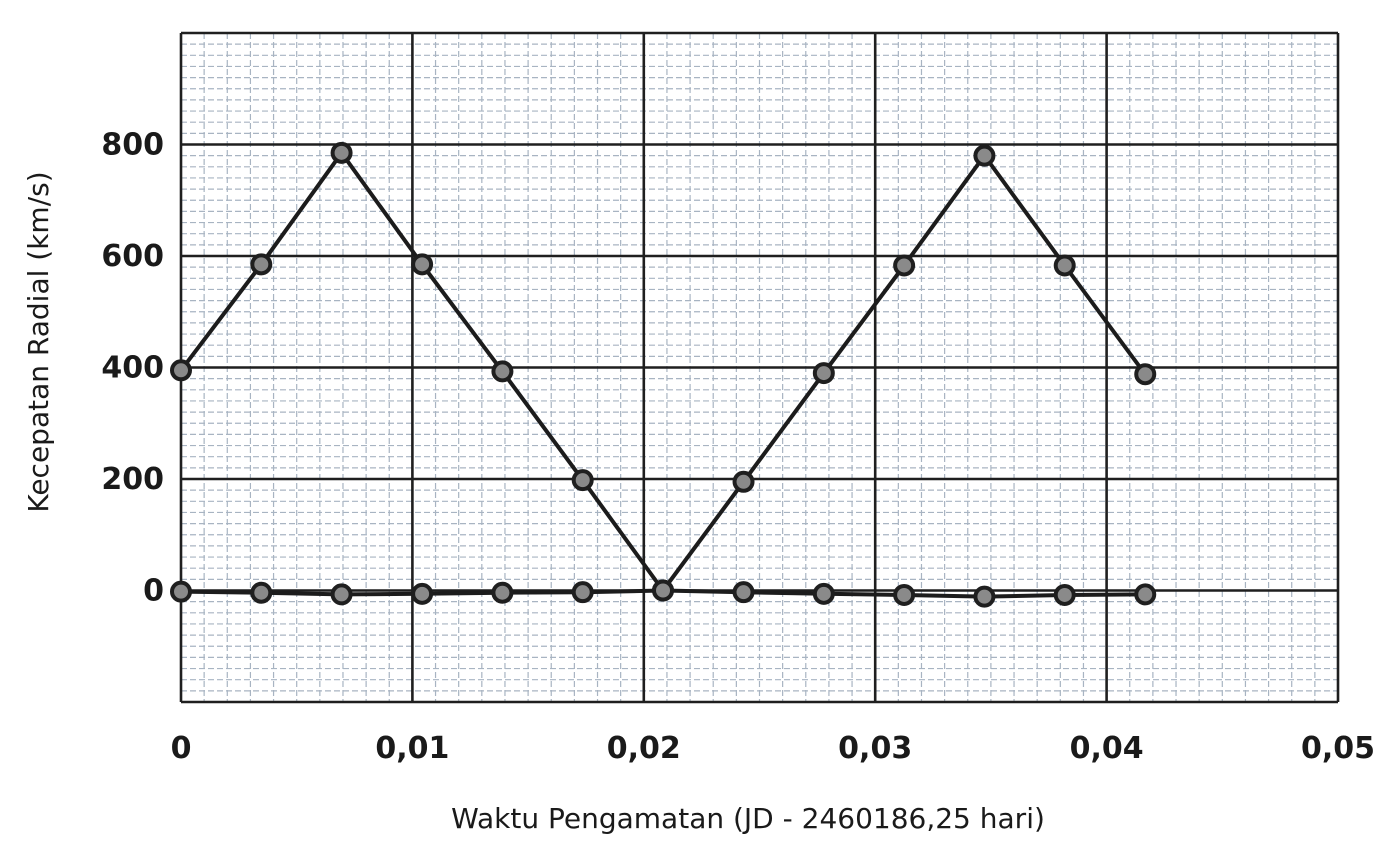  What do you see at coordinates (644, 748) in the screenshot?
I see `x-tick-label: 0,02` at bounding box center [644, 748].